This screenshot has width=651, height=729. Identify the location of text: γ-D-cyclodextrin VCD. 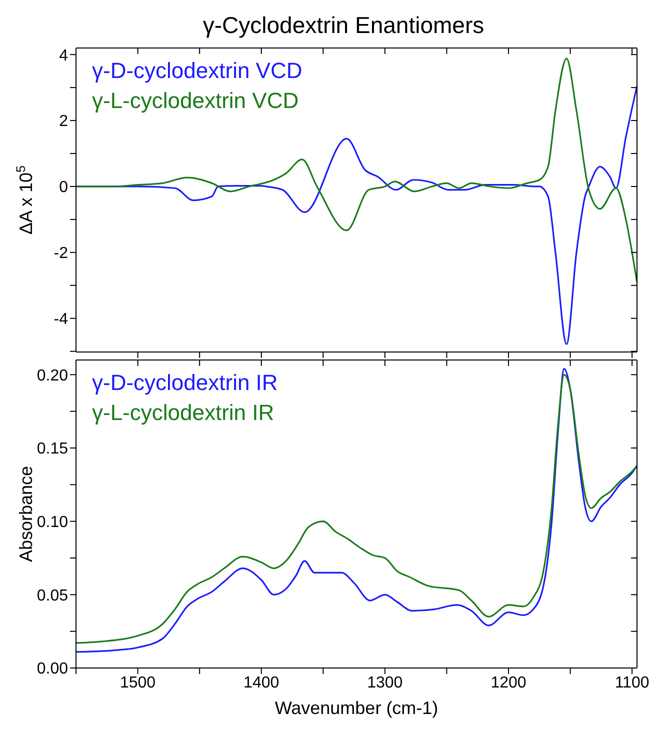
(197, 71).